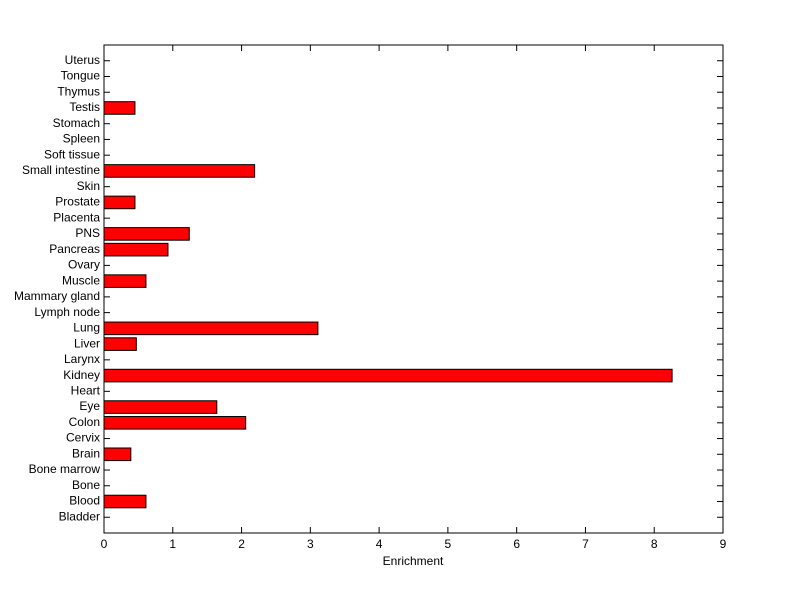  What do you see at coordinates (88, 186) in the screenshot?
I see `y-tick-label: Skin` at bounding box center [88, 186].